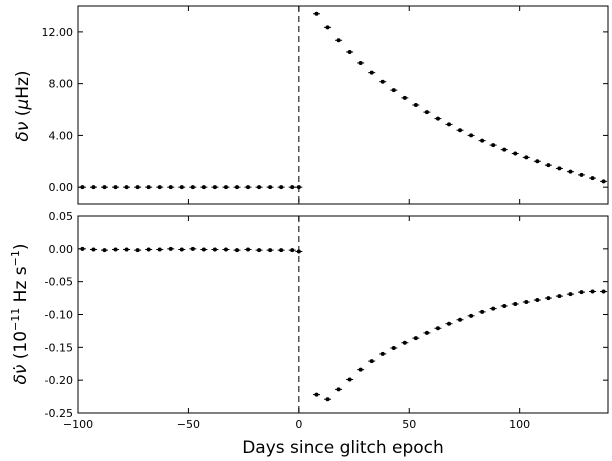 The height and width of the screenshot is (461, 612). I want to click on x-tick-label: 50, so click(409, 424).